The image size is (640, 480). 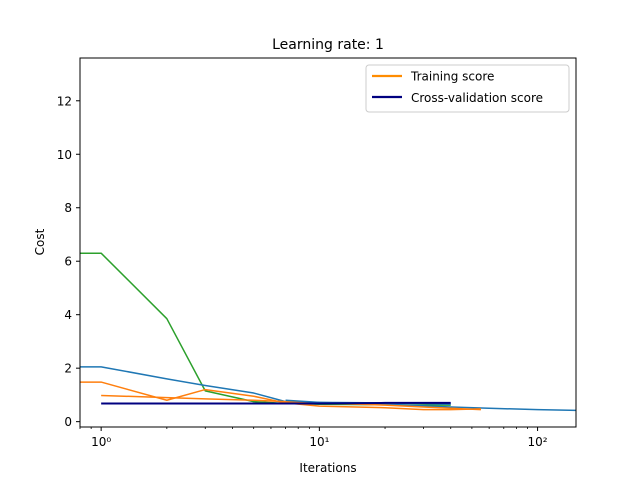 I want to click on y-tick-label-3: 6, so click(x=68, y=262).